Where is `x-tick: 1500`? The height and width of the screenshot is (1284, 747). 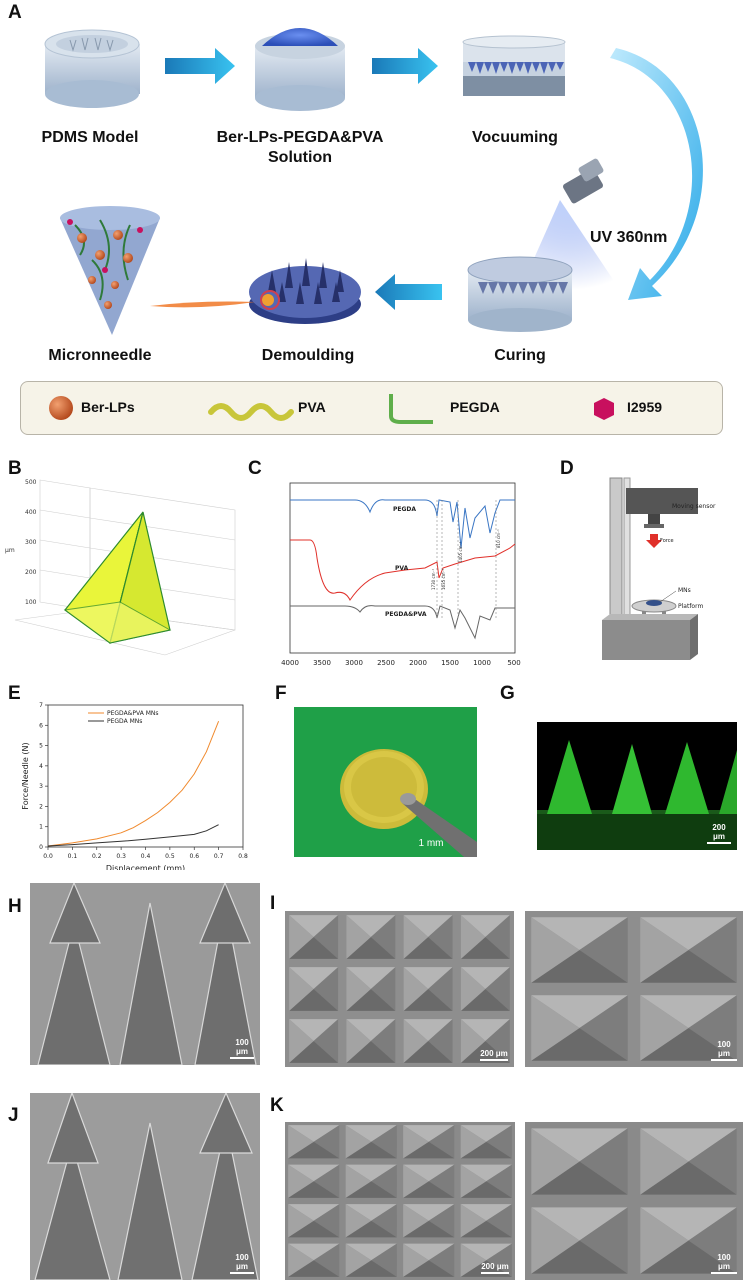 x-tick: 1500 is located at coordinates (450, 663).